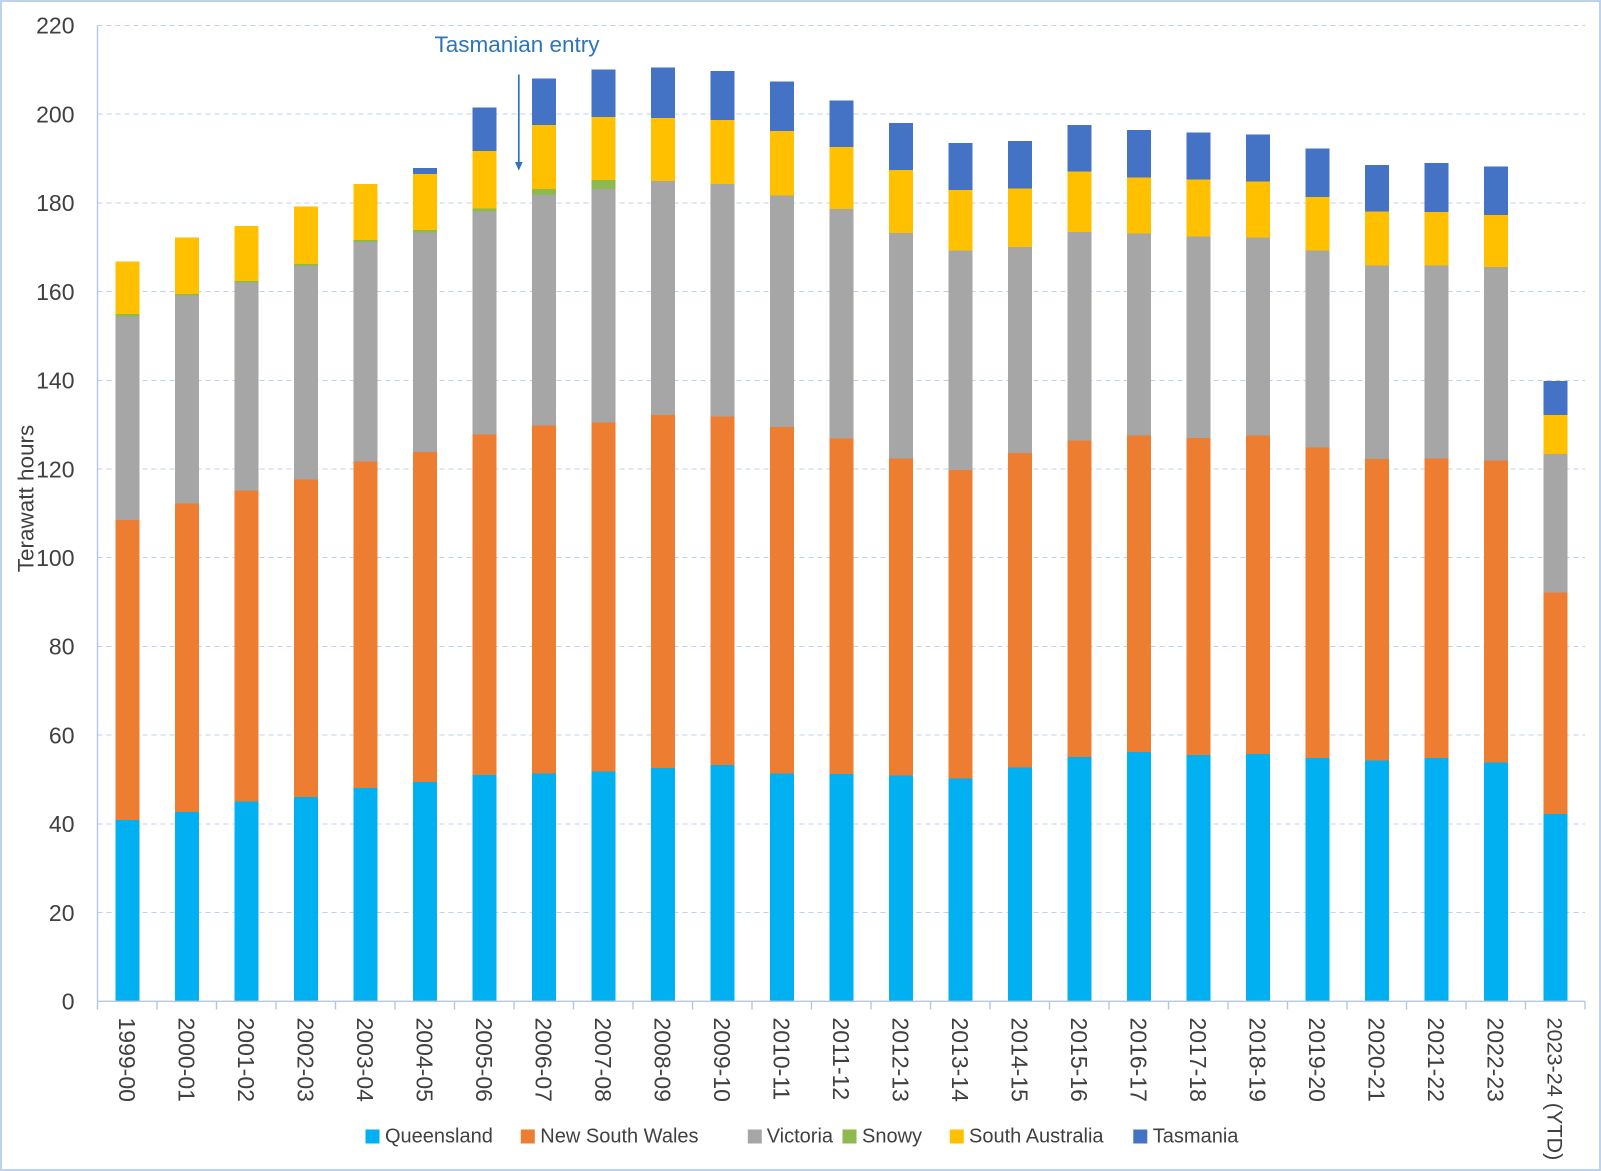  Describe the element at coordinates (186, 1060) in the screenshot. I see `svg-text: 2000-01` at that location.